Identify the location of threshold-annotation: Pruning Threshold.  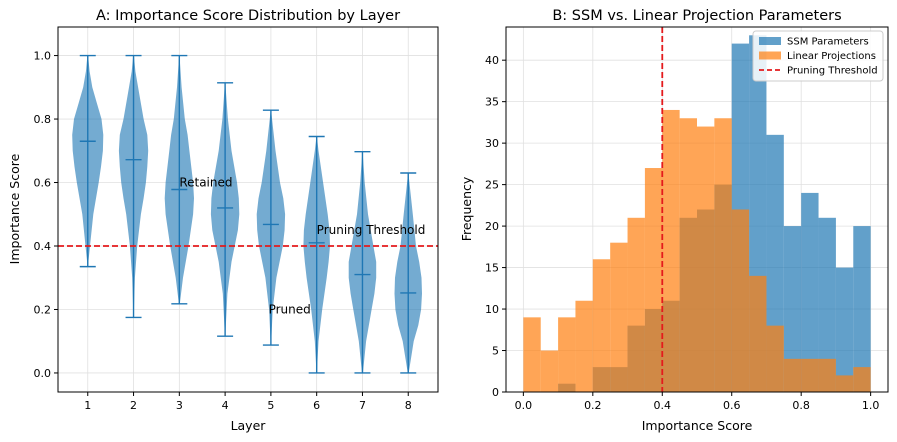
(371, 230).